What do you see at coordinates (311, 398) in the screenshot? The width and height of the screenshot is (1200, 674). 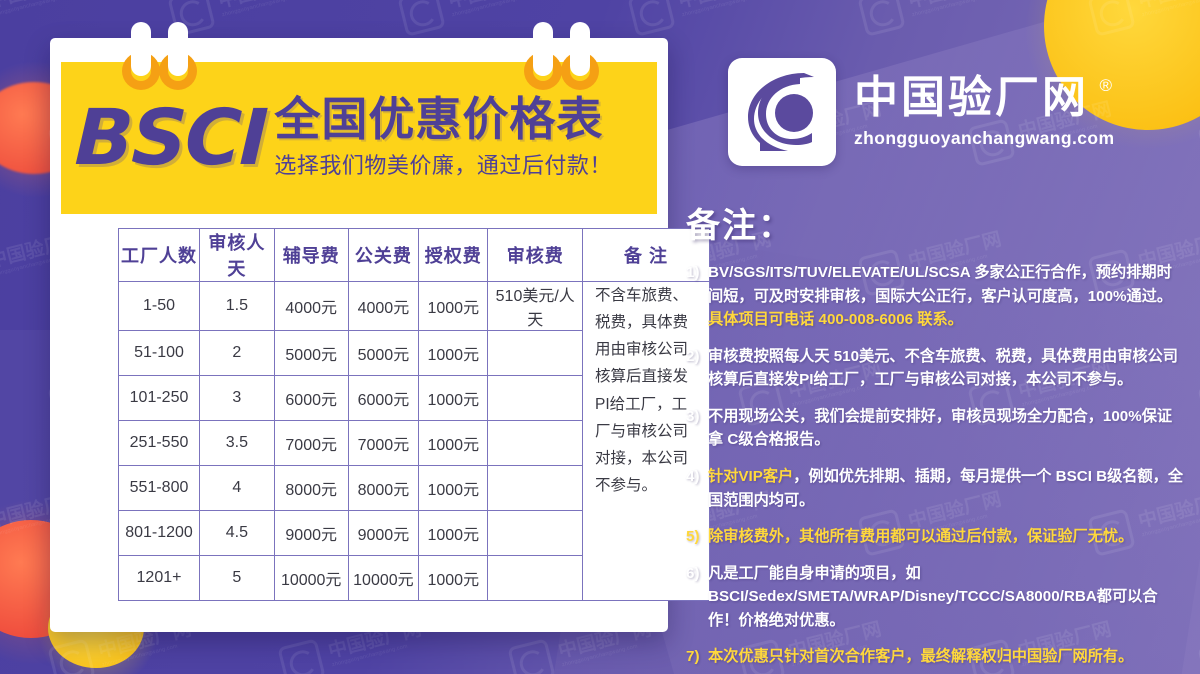 I see `table-cell-coaching: 6000元` at bounding box center [311, 398].